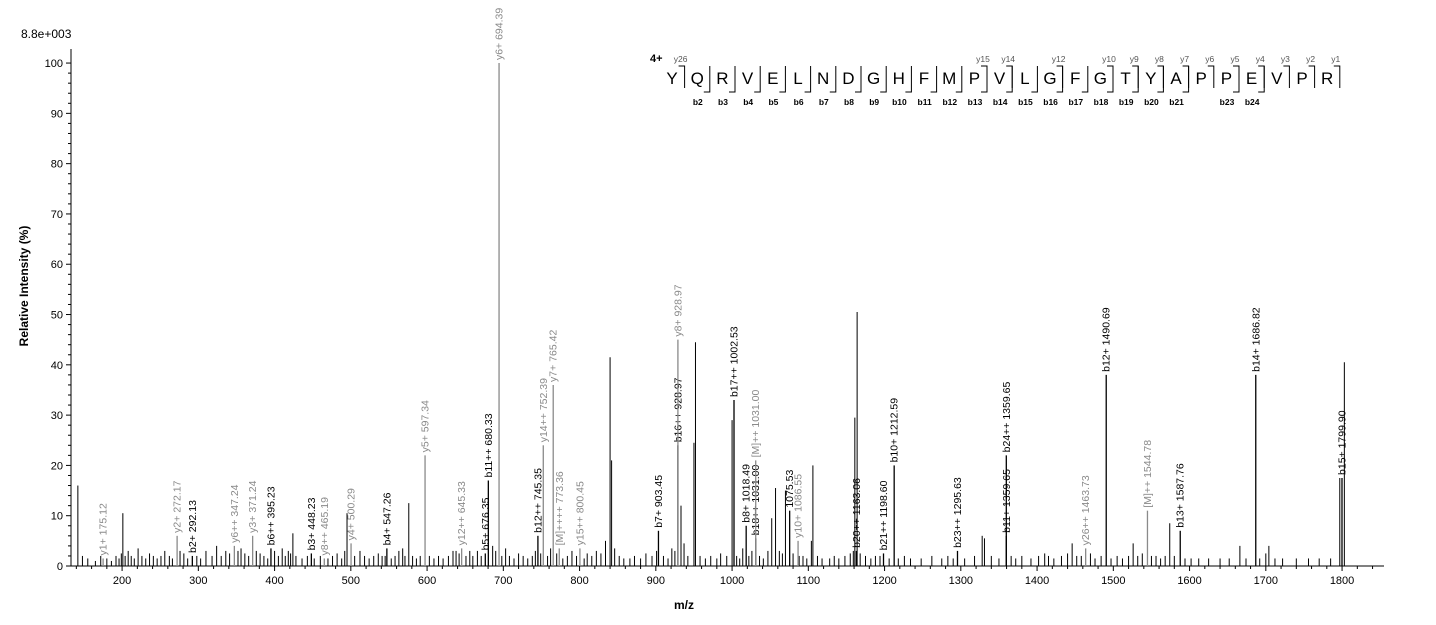  I want to click on peak-label: b21++ 1198.60, so click(884, 515).